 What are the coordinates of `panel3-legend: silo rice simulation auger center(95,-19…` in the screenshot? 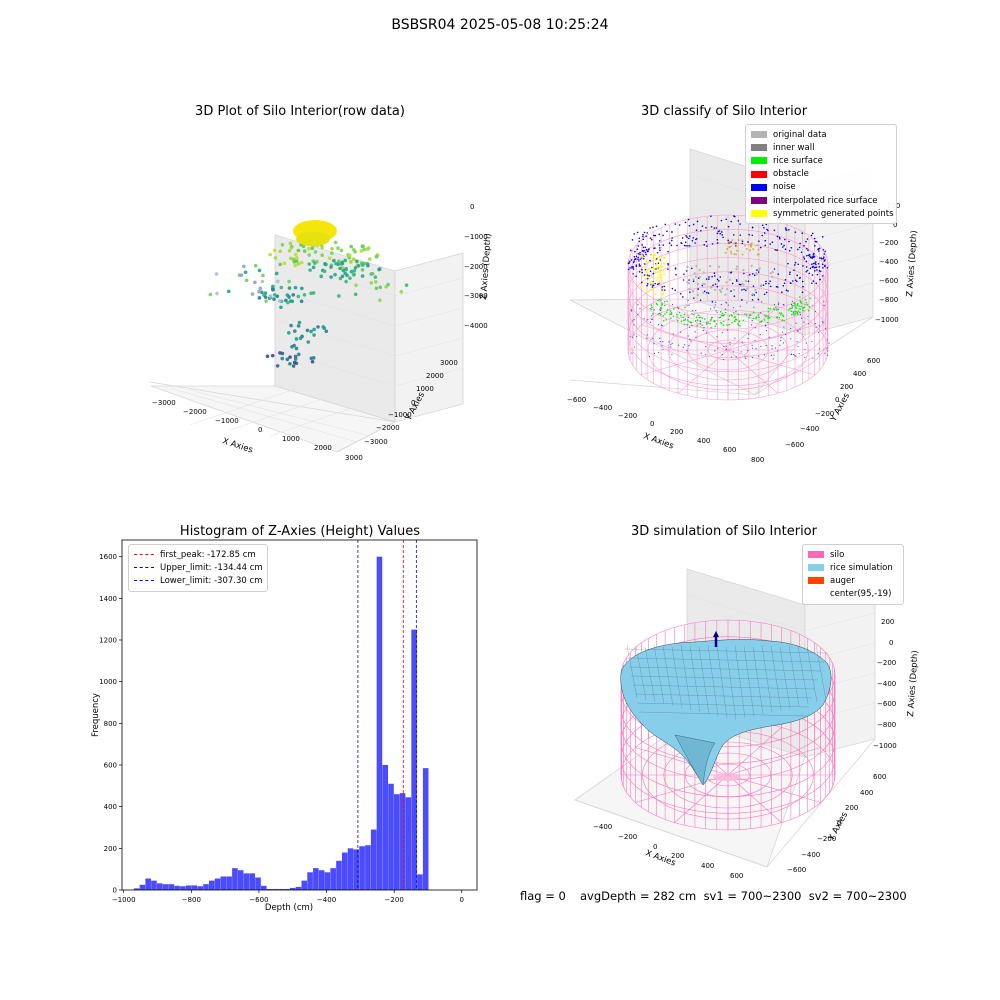 It's located at (853, 574).